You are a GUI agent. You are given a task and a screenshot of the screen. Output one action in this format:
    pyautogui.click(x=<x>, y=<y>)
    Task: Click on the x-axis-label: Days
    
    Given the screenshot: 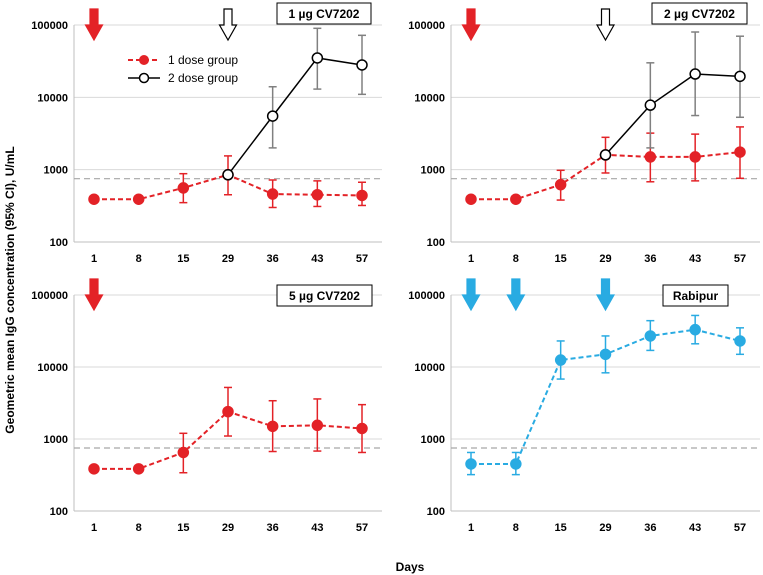 What is the action you would take?
    pyautogui.click(x=410, y=567)
    